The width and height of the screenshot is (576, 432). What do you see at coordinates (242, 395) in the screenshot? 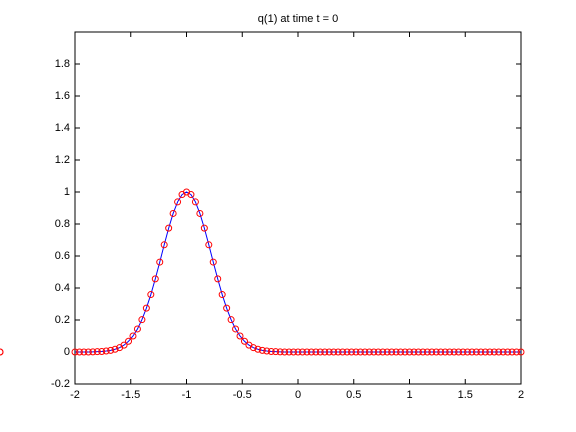
I see `x-tick-label: -0.5` at bounding box center [242, 395].